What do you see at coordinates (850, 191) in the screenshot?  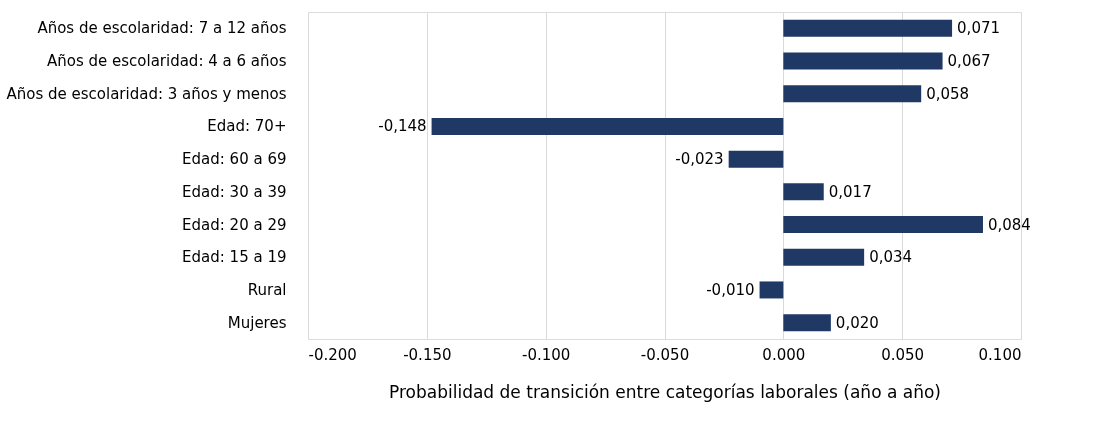 I see `data-label: 0,017` at bounding box center [850, 191].